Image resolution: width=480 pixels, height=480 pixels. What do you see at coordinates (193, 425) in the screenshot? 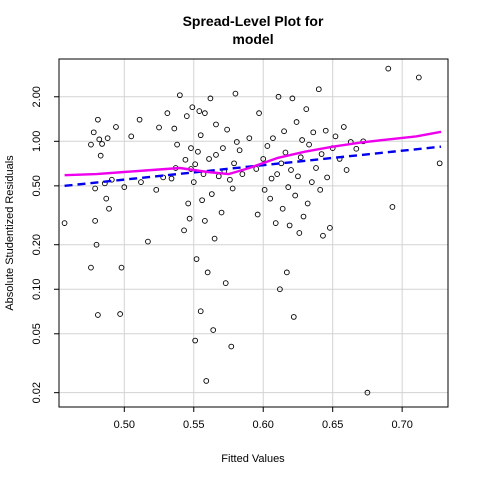
I see `x-tick-label: 0.55` at bounding box center [193, 425].